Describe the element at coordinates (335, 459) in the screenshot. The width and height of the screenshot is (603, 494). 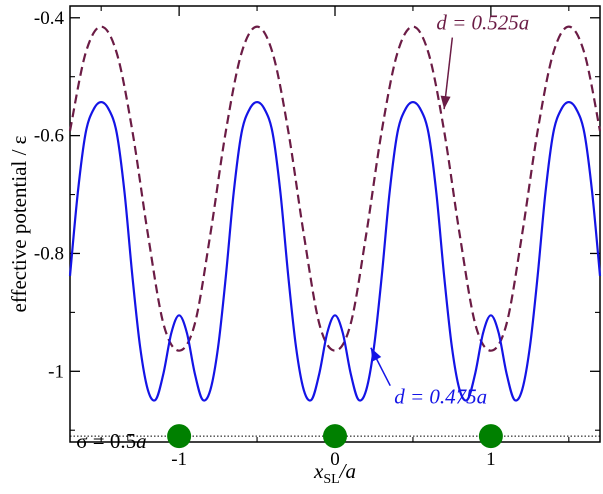
I see `x-tick-label: 0` at that location.